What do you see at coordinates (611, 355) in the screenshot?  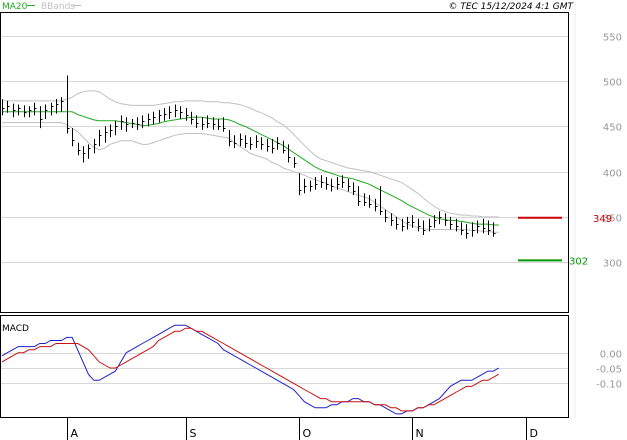 I see `macd-y-tick-label: 0.00` at bounding box center [611, 355].